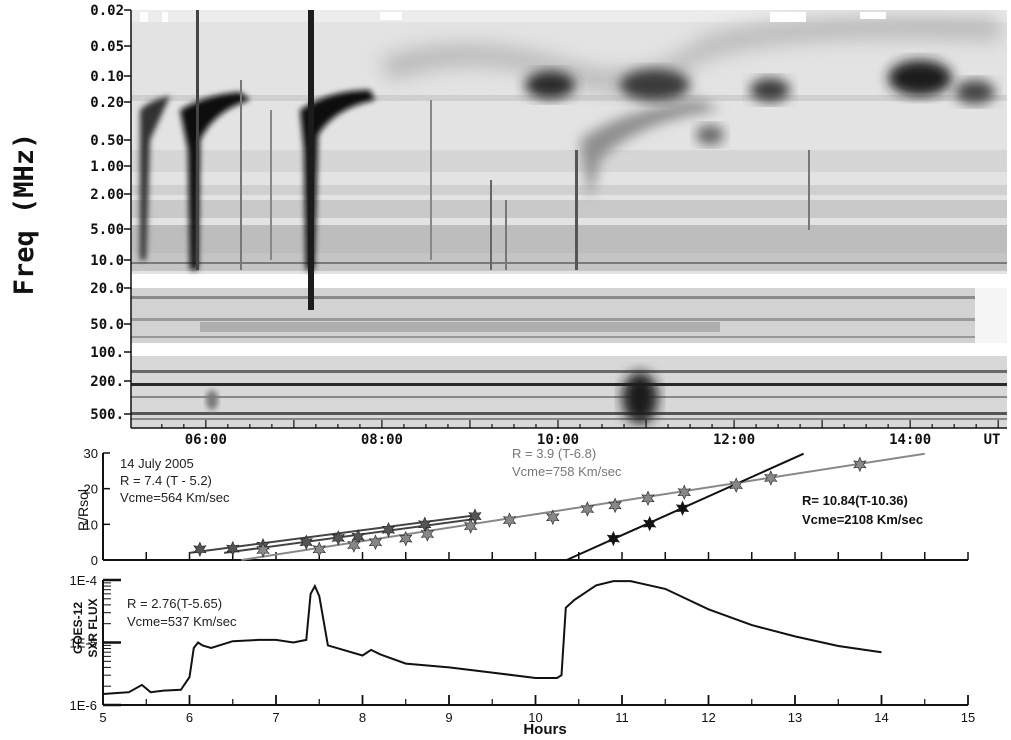  What do you see at coordinates (795, 717) in the screenshot?
I see `hours-tick-label: 13` at bounding box center [795, 717].